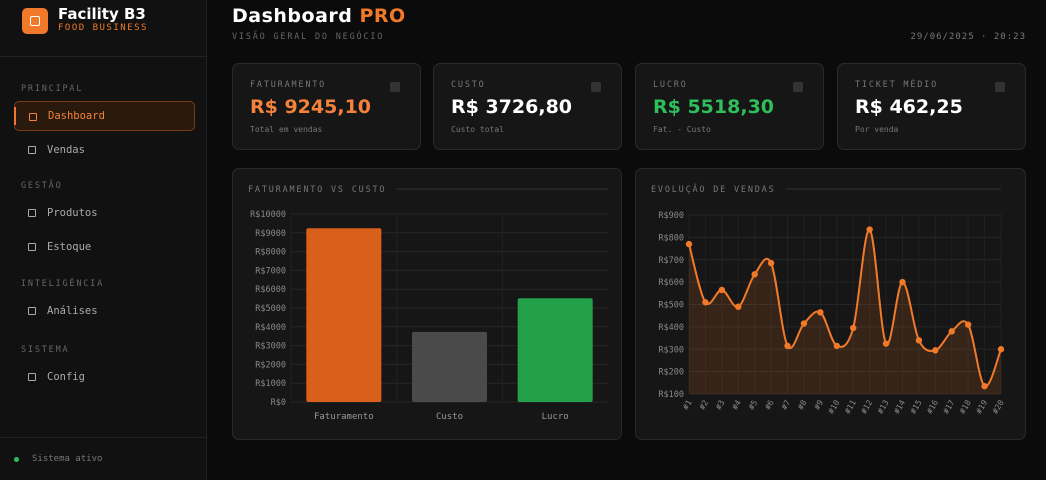 This screenshot has width=1046, height=480. Describe the element at coordinates (932, 406) in the screenshot. I see `x-tick-label: #16` at that location.